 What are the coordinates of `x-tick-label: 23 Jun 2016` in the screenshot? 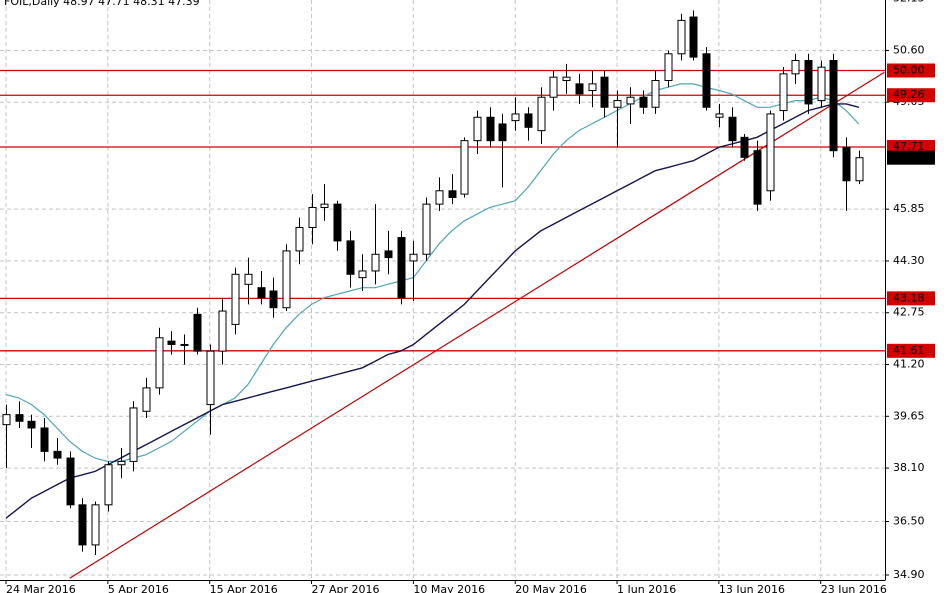 It's located at (854, 588).